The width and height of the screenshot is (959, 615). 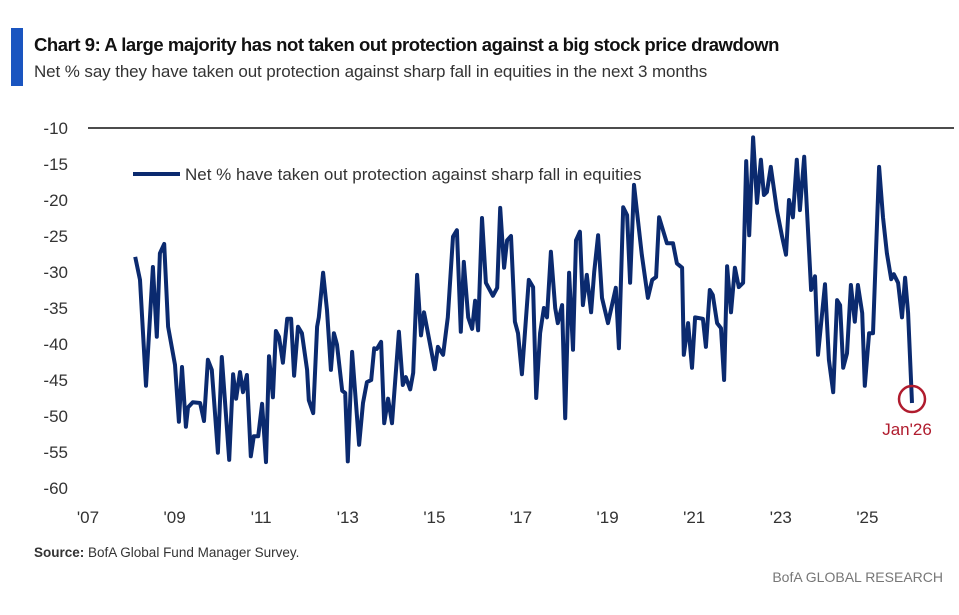 I want to click on annotation-circle, so click(x=912, y=399).